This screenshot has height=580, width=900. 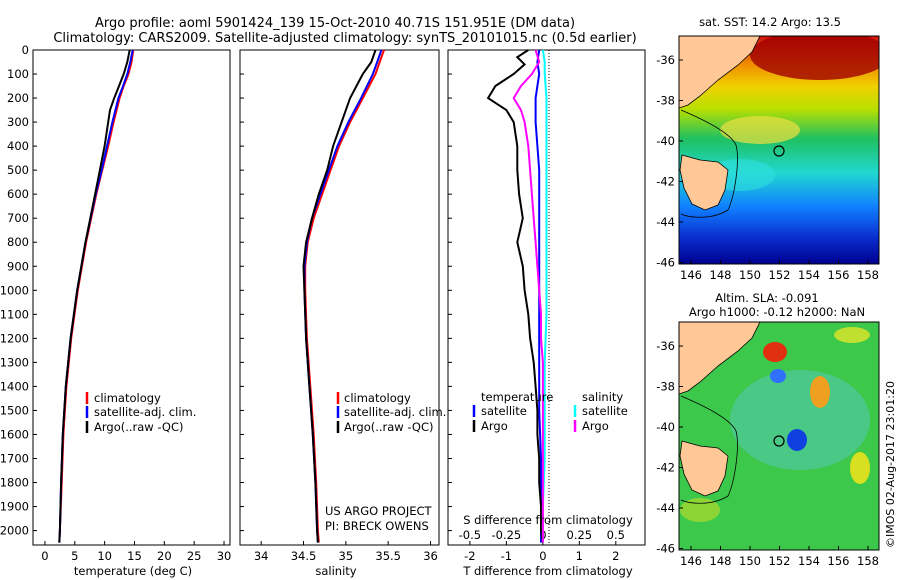 I want to click on legend-label-s-satellite: satellite, so click(x=605, y=411).